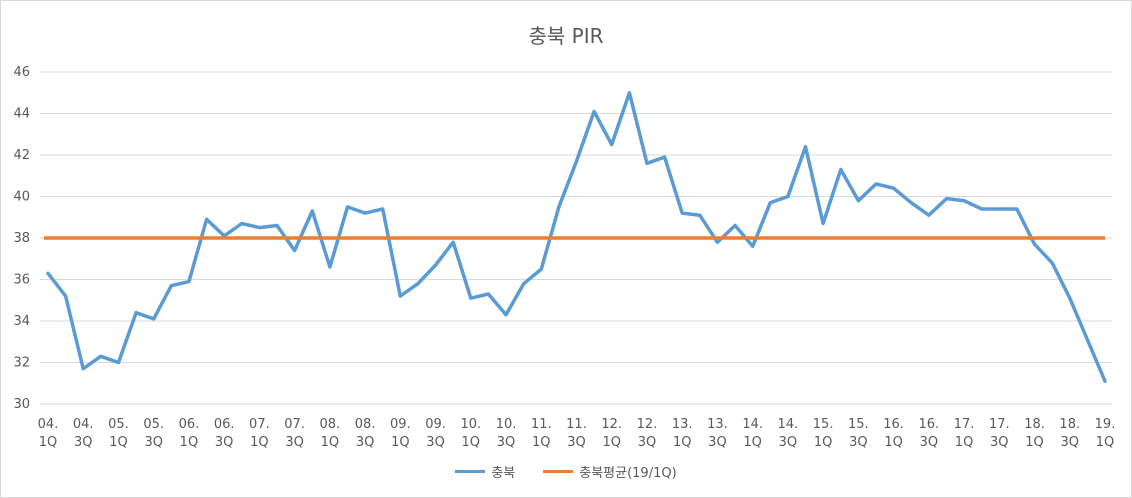  I want to click on y-tick-label: 40, so click(21, 197).